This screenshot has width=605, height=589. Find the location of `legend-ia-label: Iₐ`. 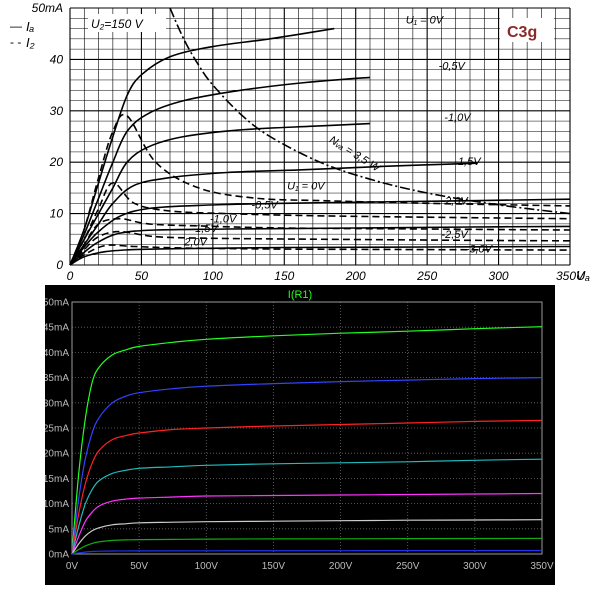

legend-ia-label: Iₐ is located at coordinates (30, 26).